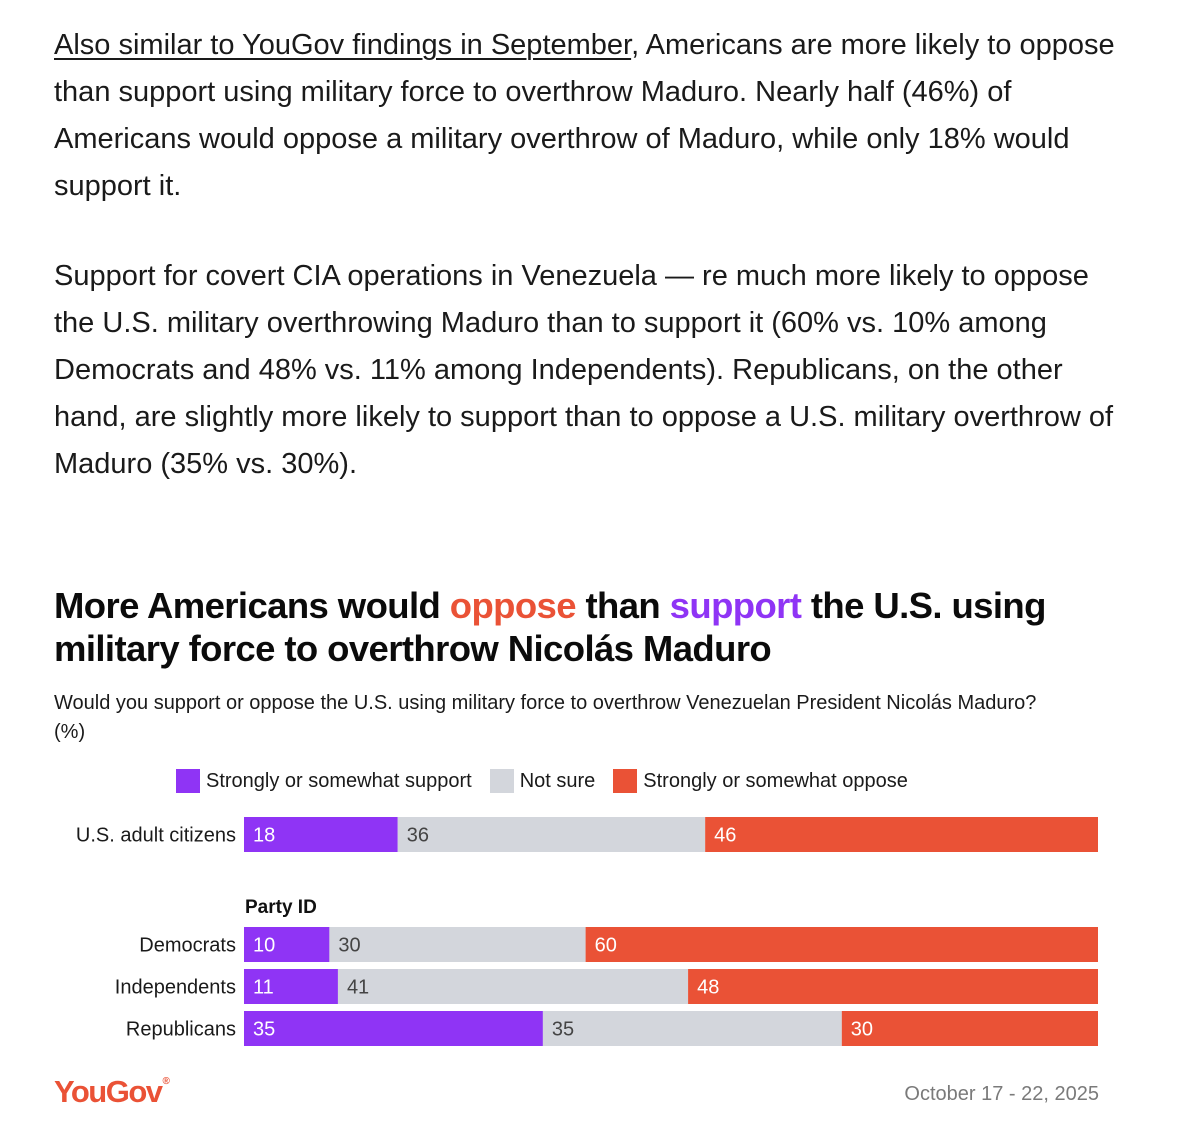  What do you see at coordinates (252, 605) in the screenshot?
I see `chart-title-part-1: More Americans would` at bounding box center [252, 605].